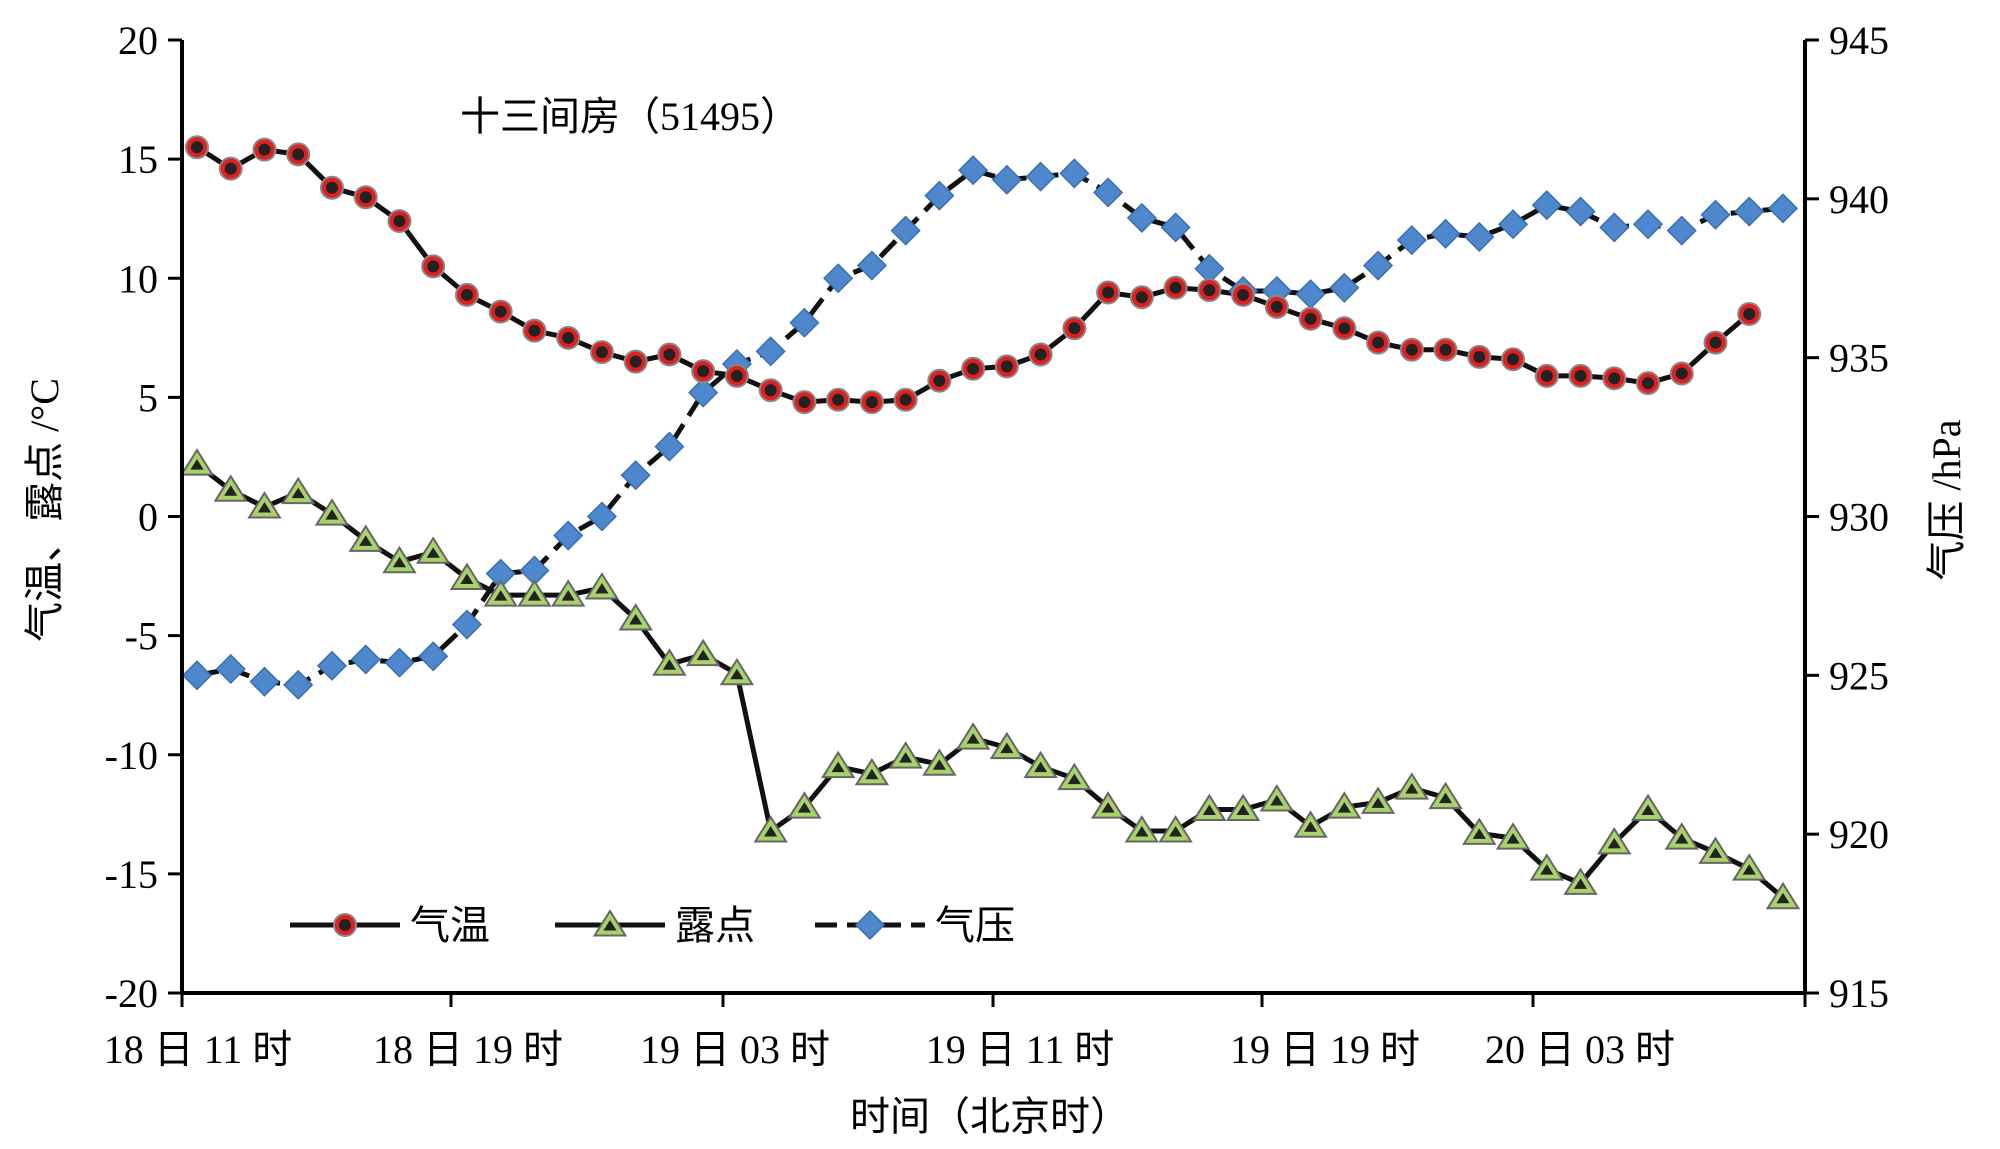  Describe the element at coordinates (131, 874) in the screenshot. I see `y-left-tick-label: -15` at that location.